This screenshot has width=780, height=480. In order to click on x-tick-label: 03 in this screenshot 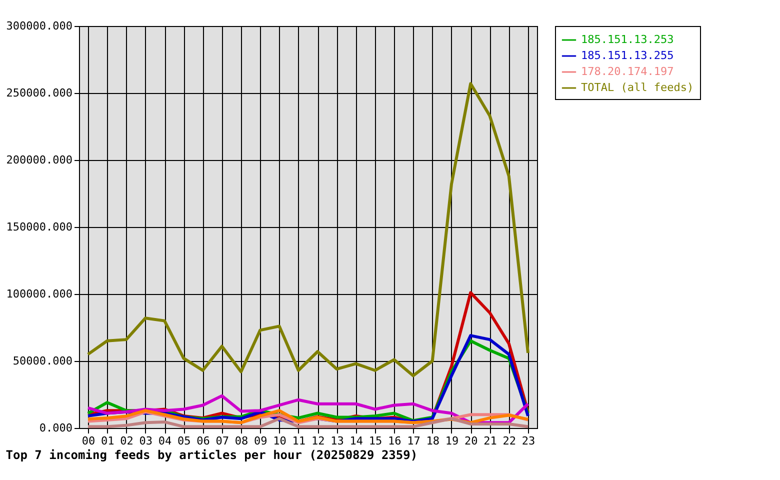, I will do `click(146, 441)`.